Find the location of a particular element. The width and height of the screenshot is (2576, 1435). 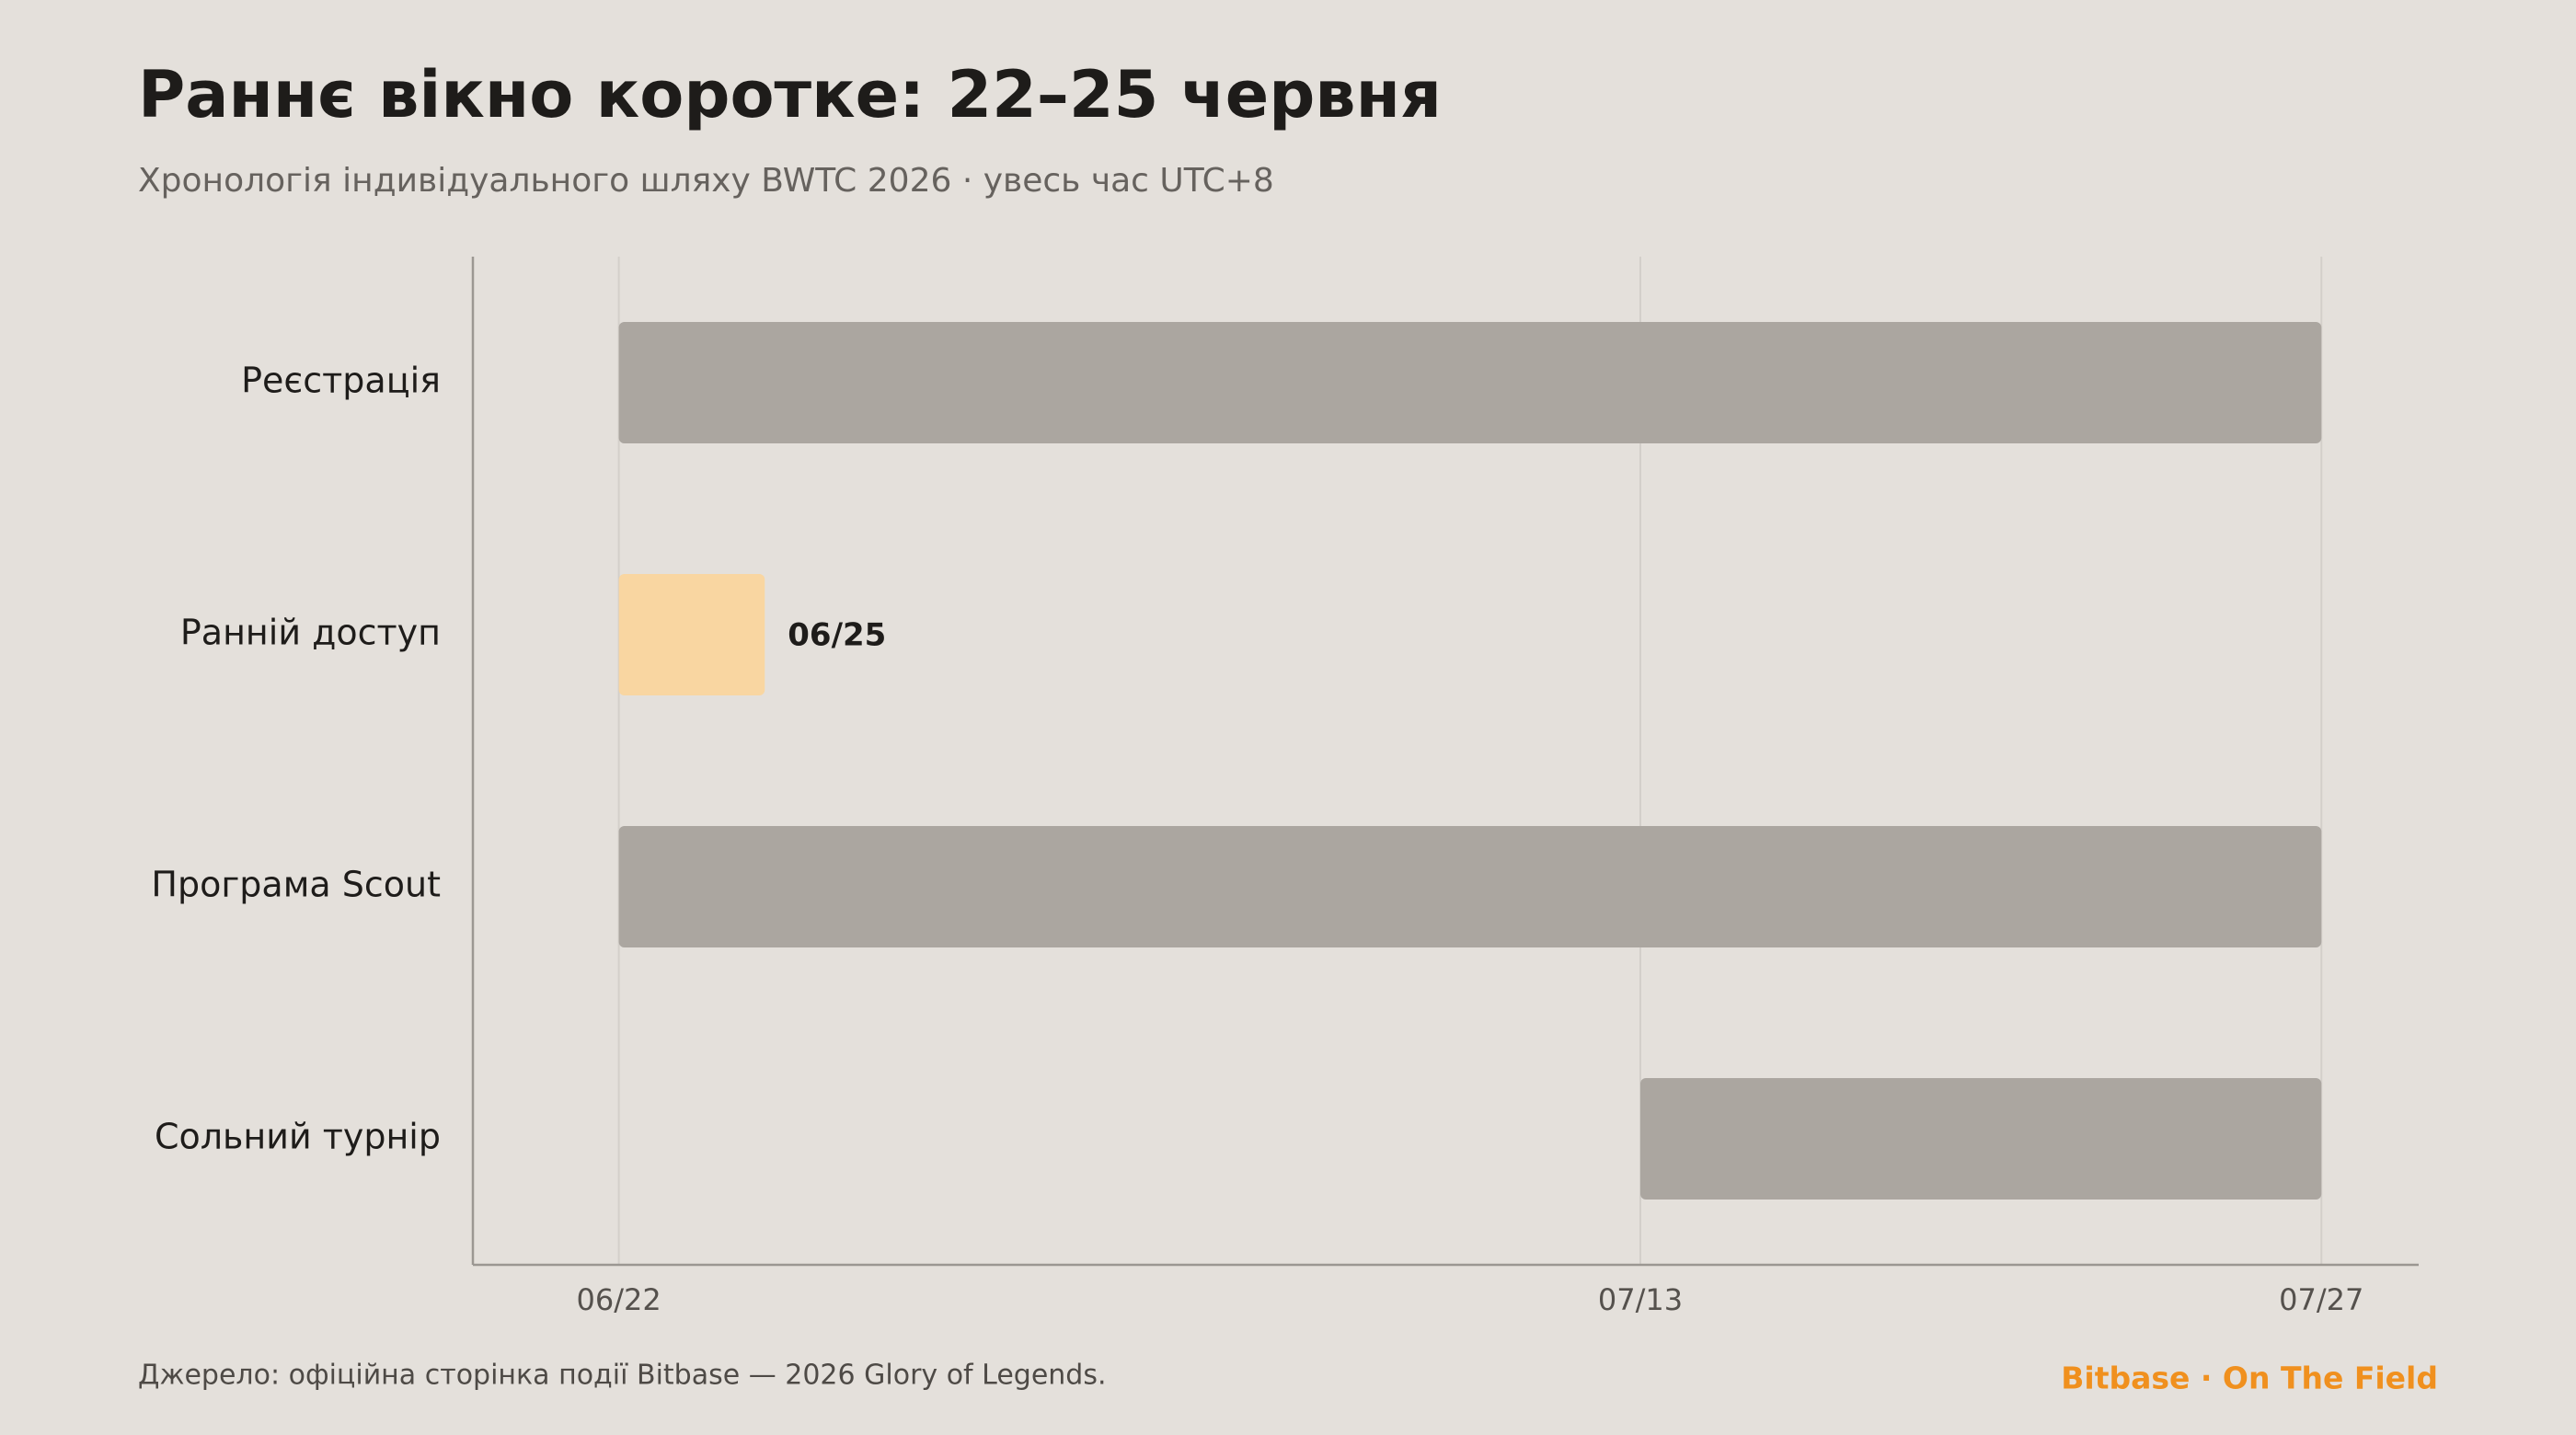

y-tick-label: Реєстрація is located at coordinates (341, 381).